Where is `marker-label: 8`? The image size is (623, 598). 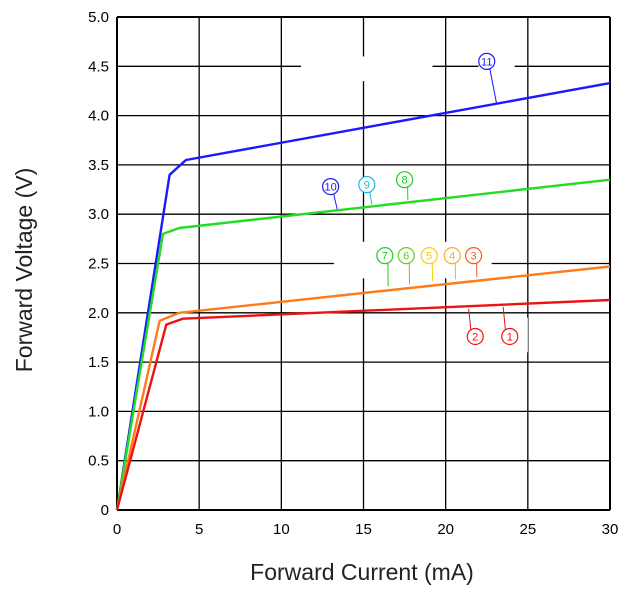
marker-label: 8 is located at coordinates (405, 181).